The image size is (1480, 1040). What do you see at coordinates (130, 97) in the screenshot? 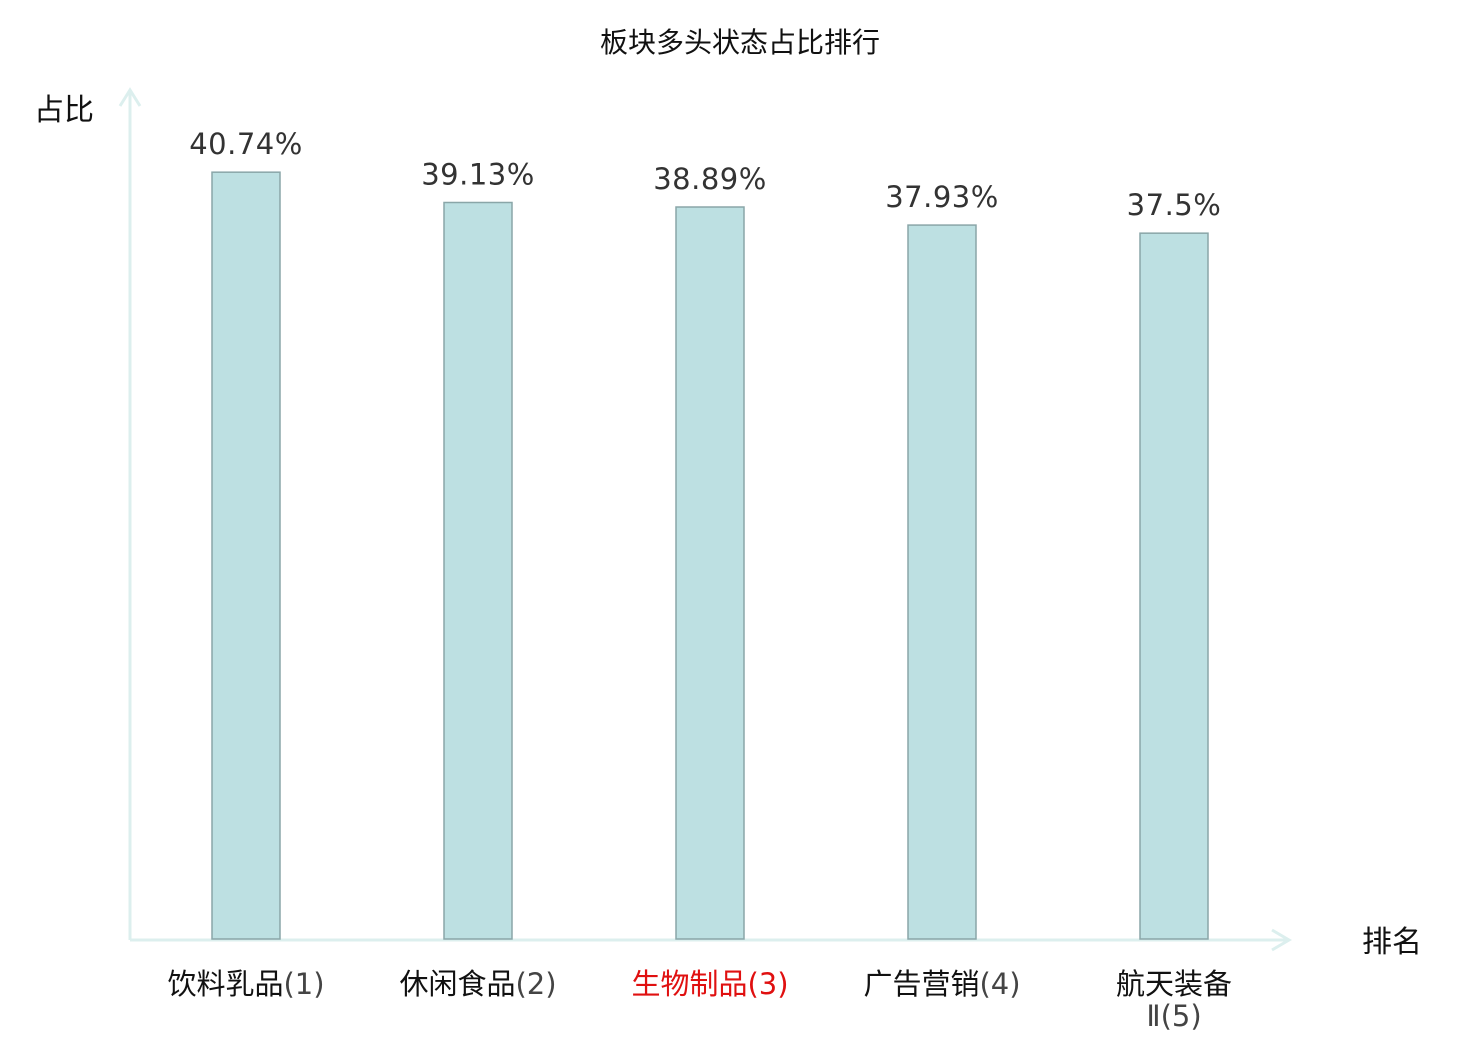
I see `y-axis-arrow-icon` at bounding box center [130, 97].